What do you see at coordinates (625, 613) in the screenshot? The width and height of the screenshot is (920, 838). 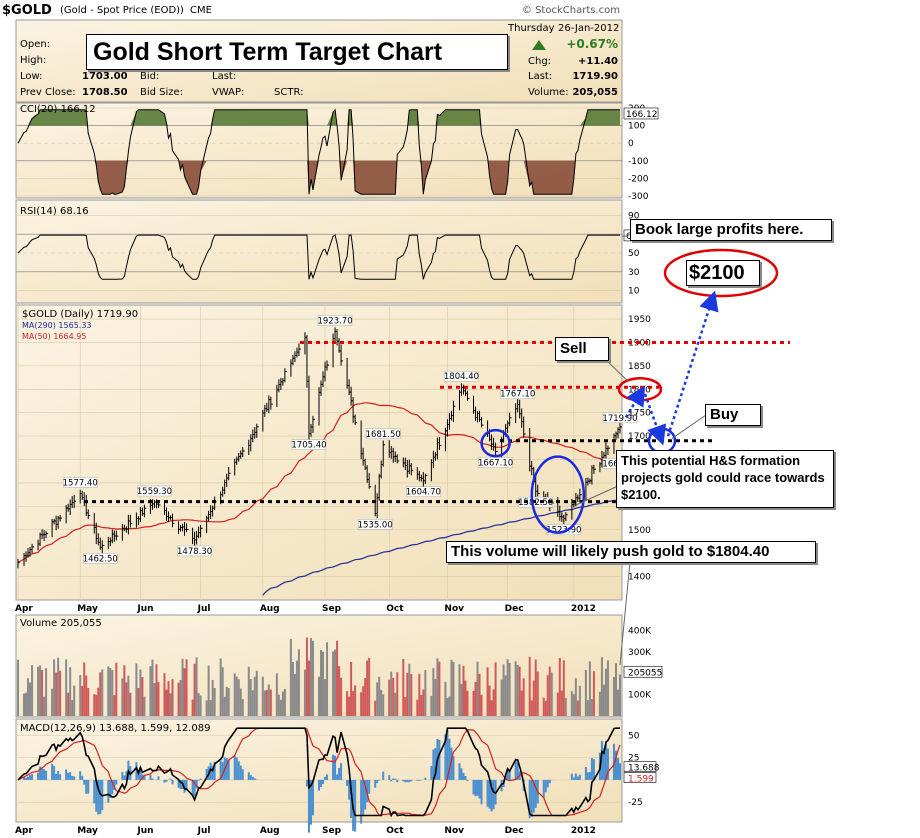 I see `volume-pointer` at bounding box center [625, 613].